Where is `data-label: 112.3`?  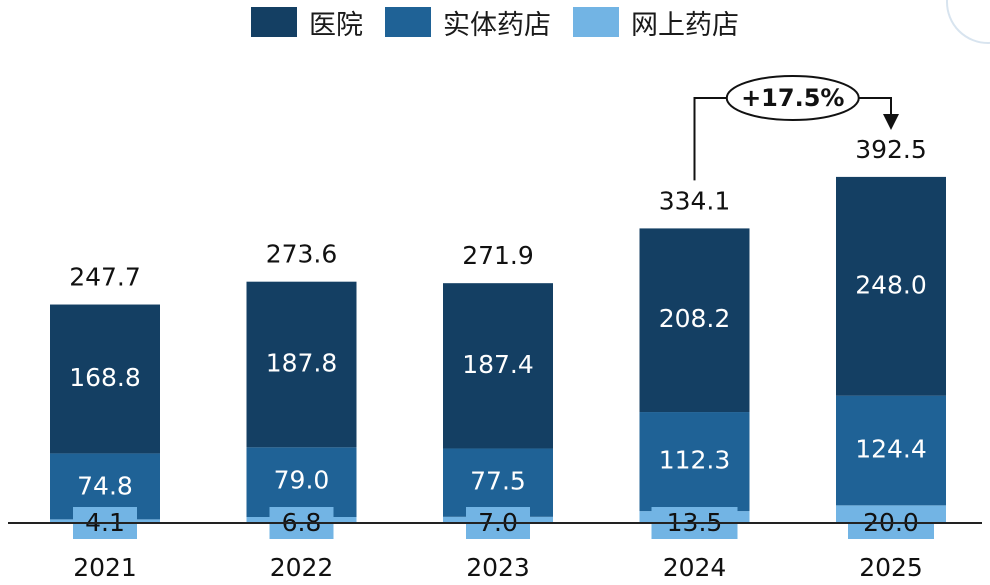
data-label: 112.3 is located at coordinates (695, 460).